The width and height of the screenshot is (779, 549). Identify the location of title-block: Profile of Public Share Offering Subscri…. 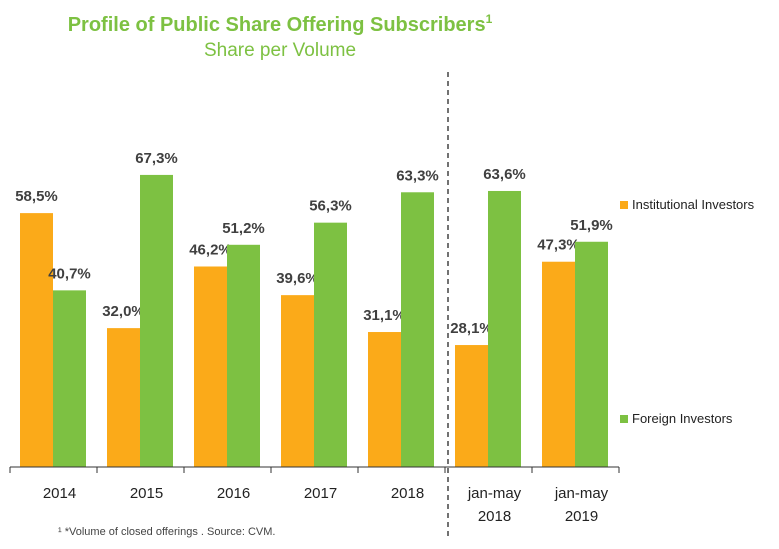
(280, 35).